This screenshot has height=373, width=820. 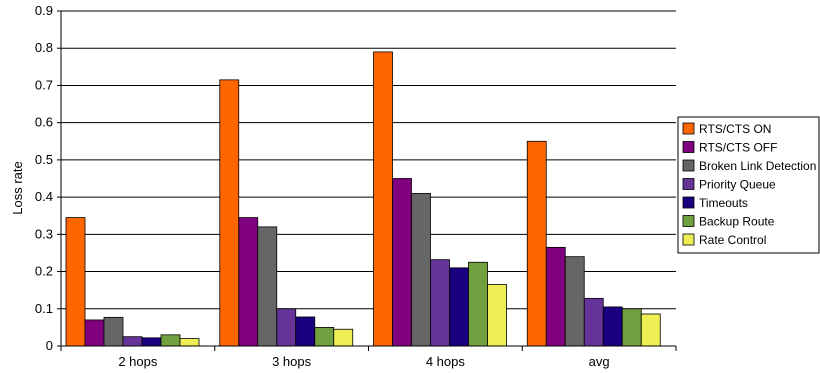 I want to click on legend-label: Backup Route, so click(x=737, y=222).